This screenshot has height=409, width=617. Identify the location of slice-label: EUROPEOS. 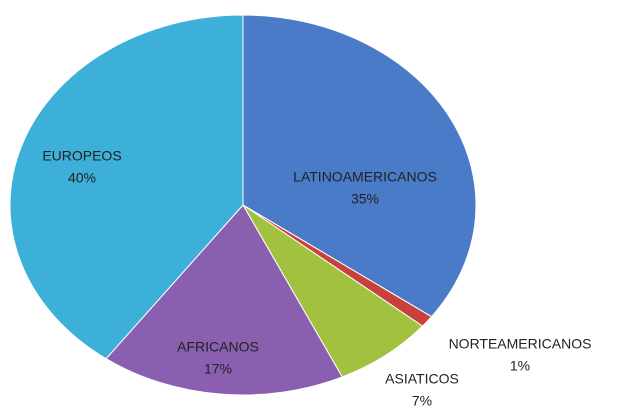
(81, 156).